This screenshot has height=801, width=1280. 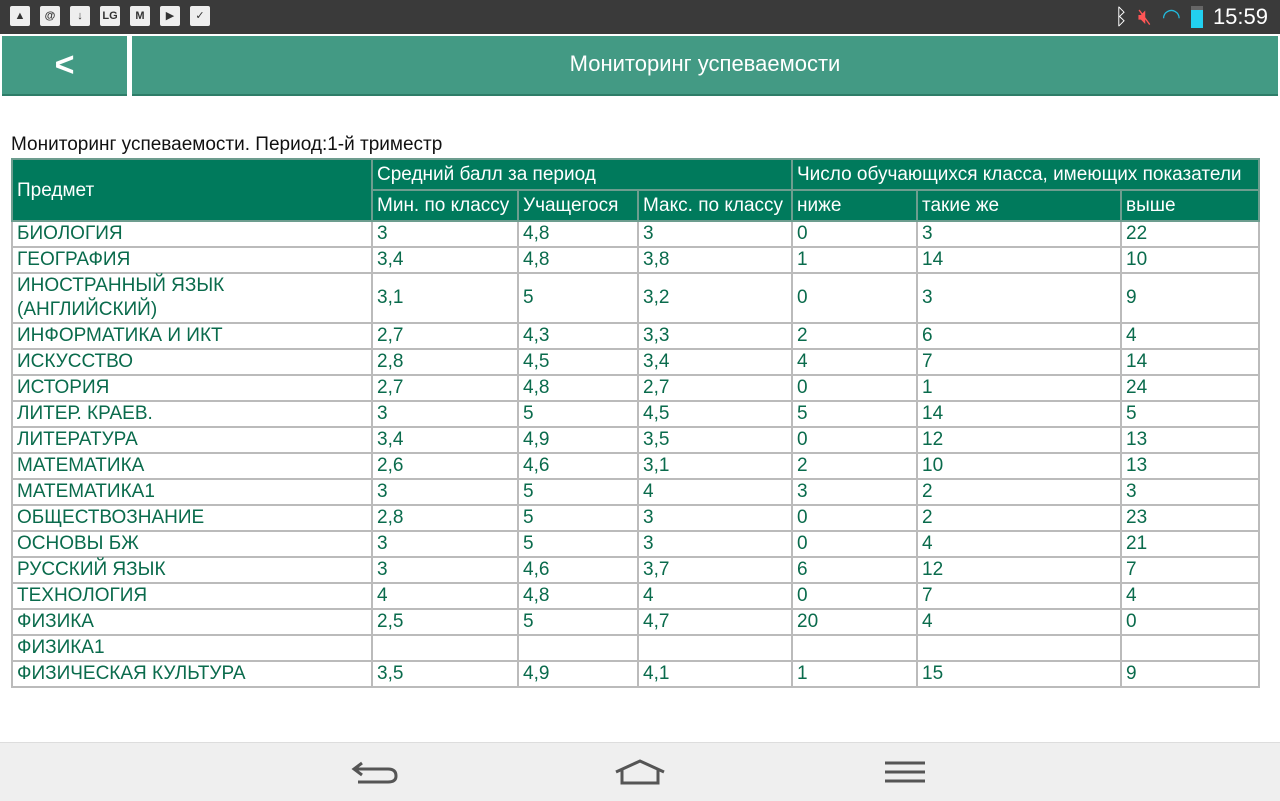 I want to click on task-icon: ✓, so click(x=200, y=16).